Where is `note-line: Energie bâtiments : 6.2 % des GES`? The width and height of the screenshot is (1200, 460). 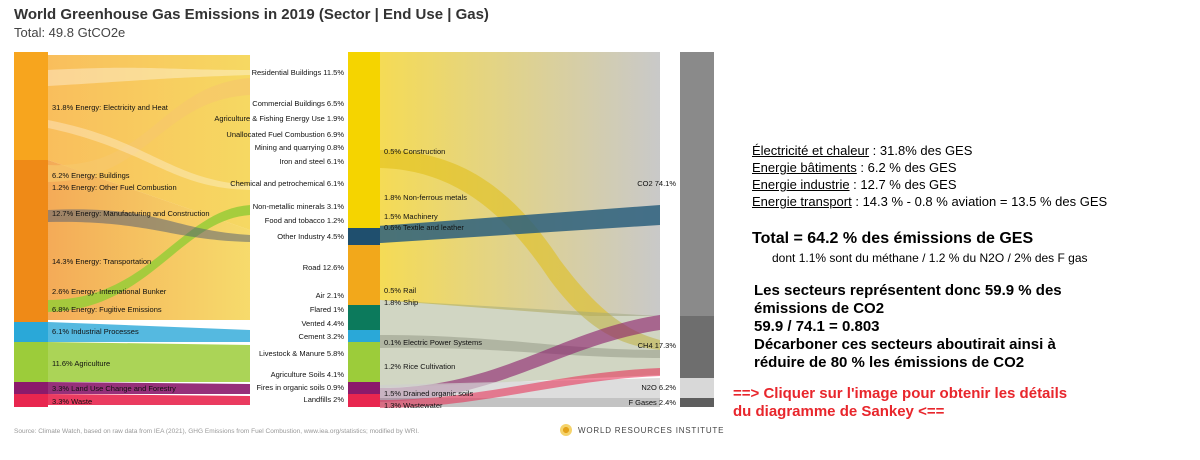 note-line: Energie bâtiments : 6.2 % des GES is located at coordinates (929, 167).